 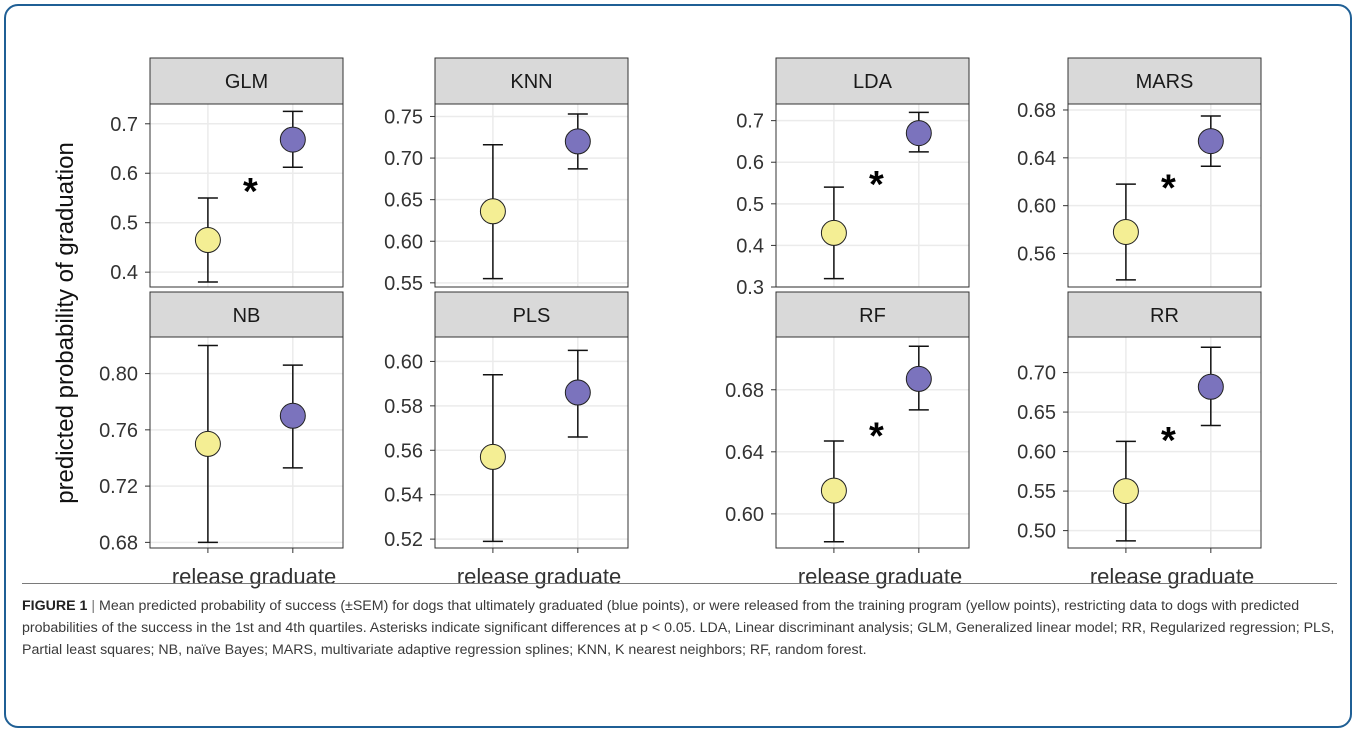 I want to click on point-pls-release, so click(x=492, y=456).